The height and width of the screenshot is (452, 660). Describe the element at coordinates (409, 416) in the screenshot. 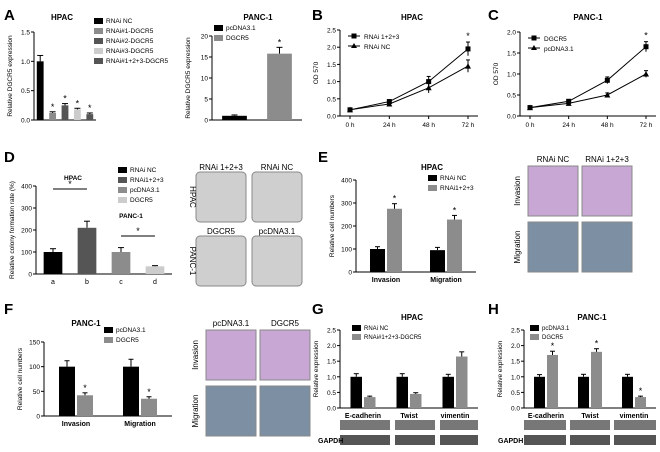

I see `x-tick-label: Twist` at that location.